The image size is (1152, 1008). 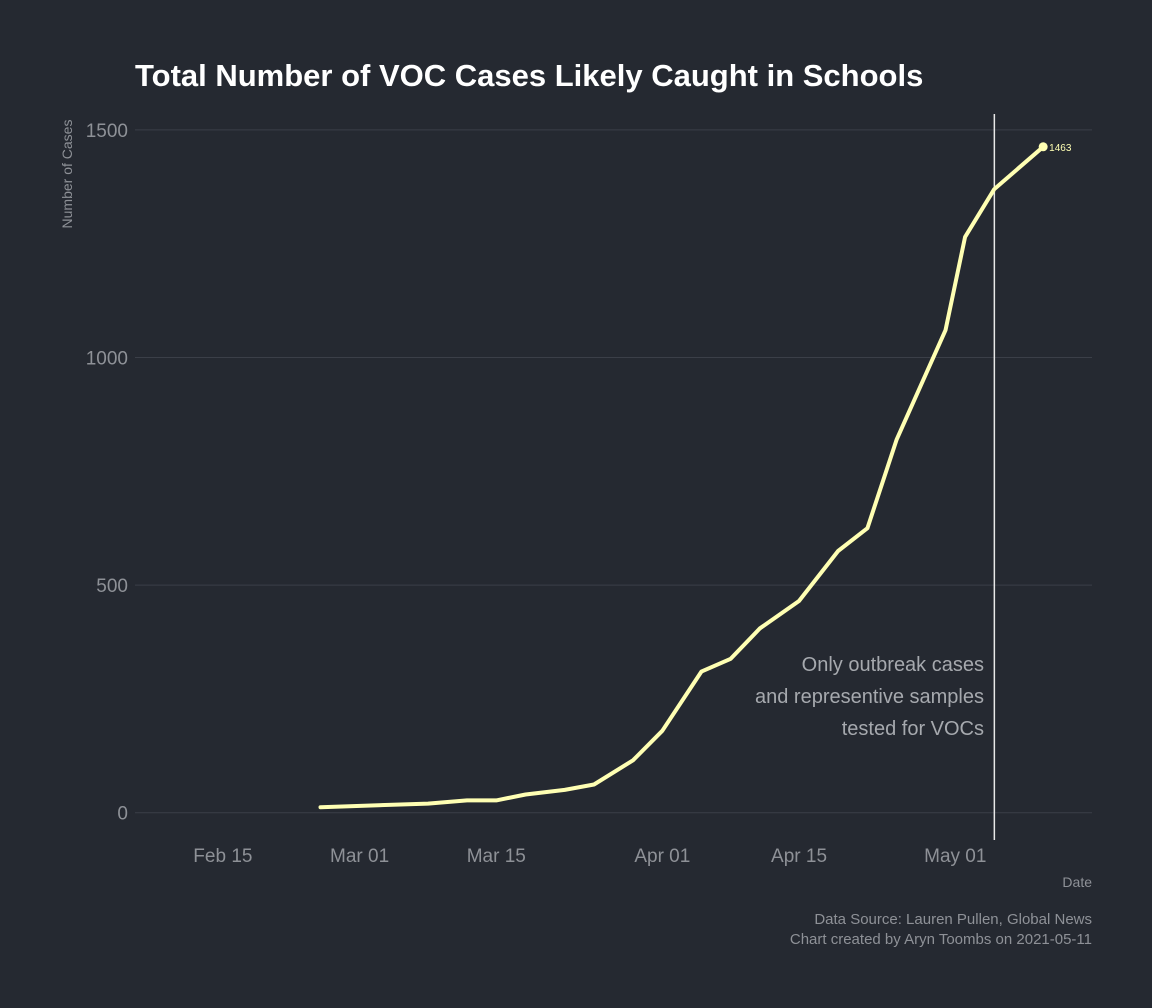 What do you see at coordinates (496, 856) in the screenshot?
I see `x-tick-label: Mar 15` at bounding box center [496, 856].